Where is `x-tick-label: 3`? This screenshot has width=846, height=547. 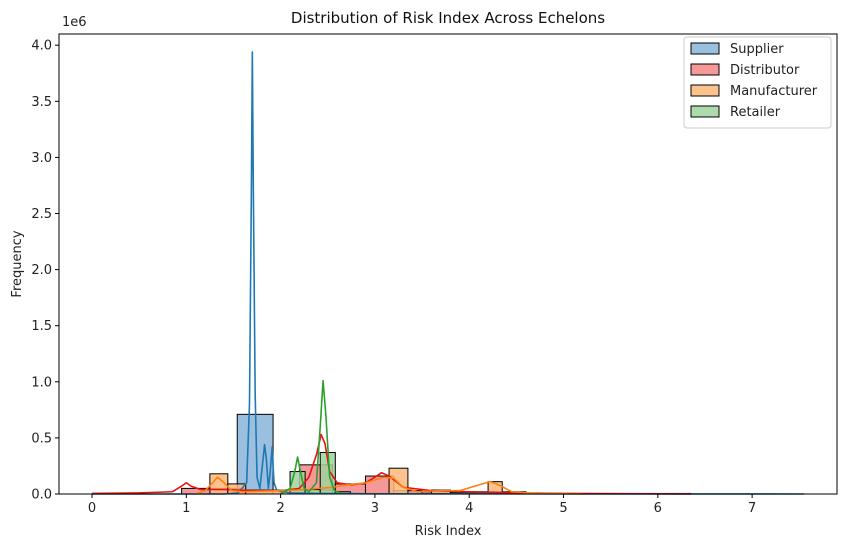
x-tick-label: 3 is located at coordinates (375, 508).